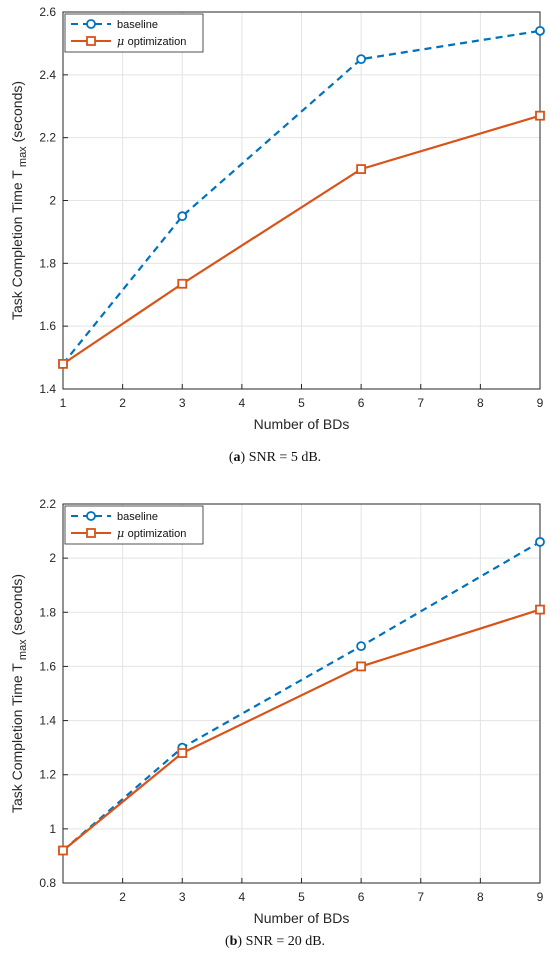 The image size is (550, 962). Describe the element at coordinates (285, 941) in the screenshot. I see `caption-b-text: SNR = 20 dB.` at that location.